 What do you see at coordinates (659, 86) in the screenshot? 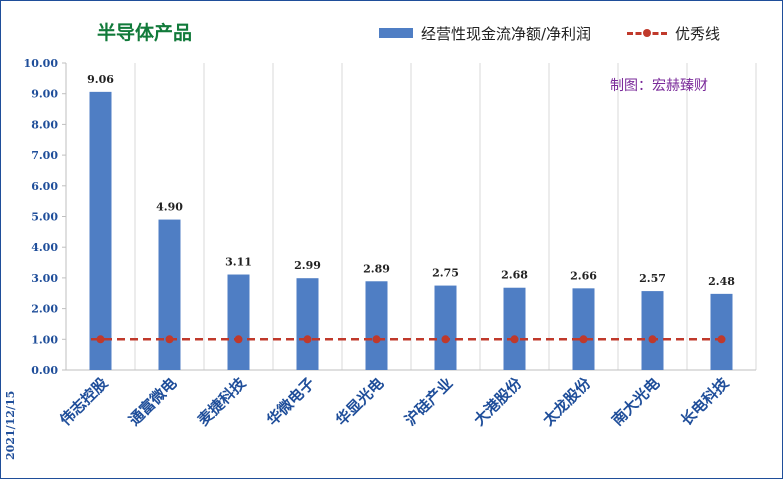
I see `credit-text: 制图：宏赫臻财` at bounding box center [659, 86].